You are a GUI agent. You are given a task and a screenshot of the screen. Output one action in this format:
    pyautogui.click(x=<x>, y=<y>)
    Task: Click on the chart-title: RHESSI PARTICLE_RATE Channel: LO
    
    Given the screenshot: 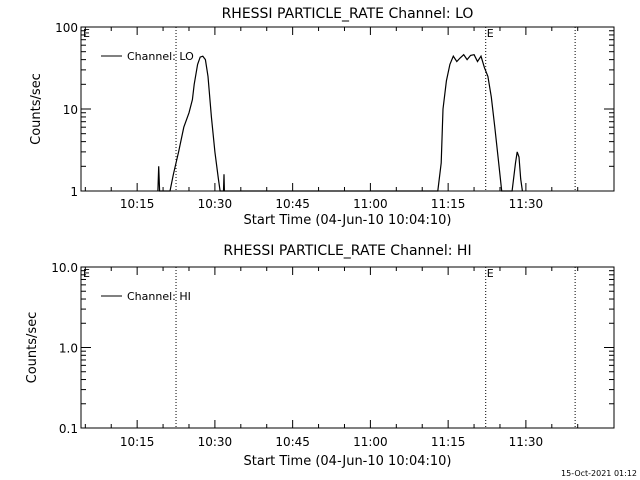 What is the action you would take?
    pyautogui.click(x=348, y=14)
    